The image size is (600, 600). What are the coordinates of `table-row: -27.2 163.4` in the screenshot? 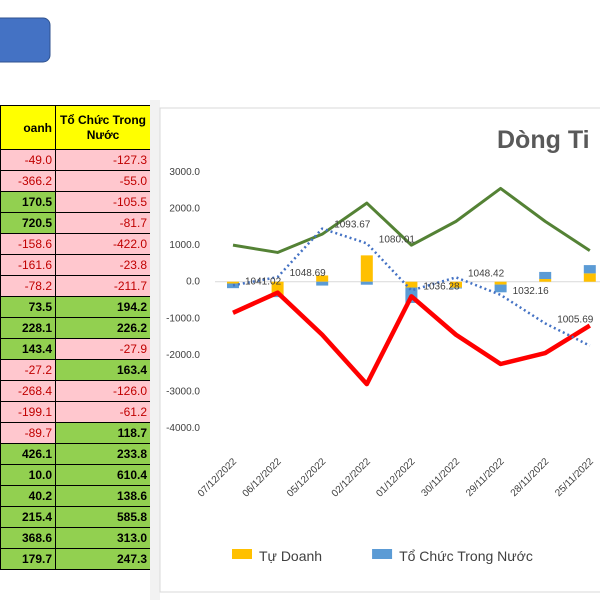 It's located at (75, 370).